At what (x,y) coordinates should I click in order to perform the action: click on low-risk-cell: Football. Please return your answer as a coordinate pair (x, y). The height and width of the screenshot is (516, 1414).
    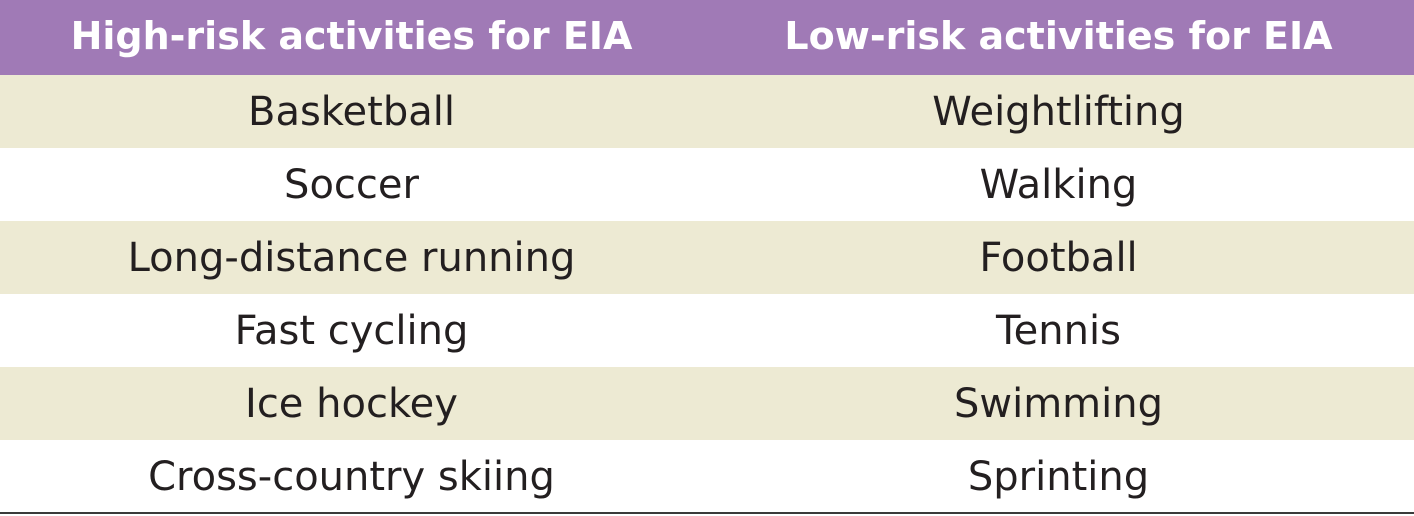
    Looking at the image, I should click on (1058, 257).